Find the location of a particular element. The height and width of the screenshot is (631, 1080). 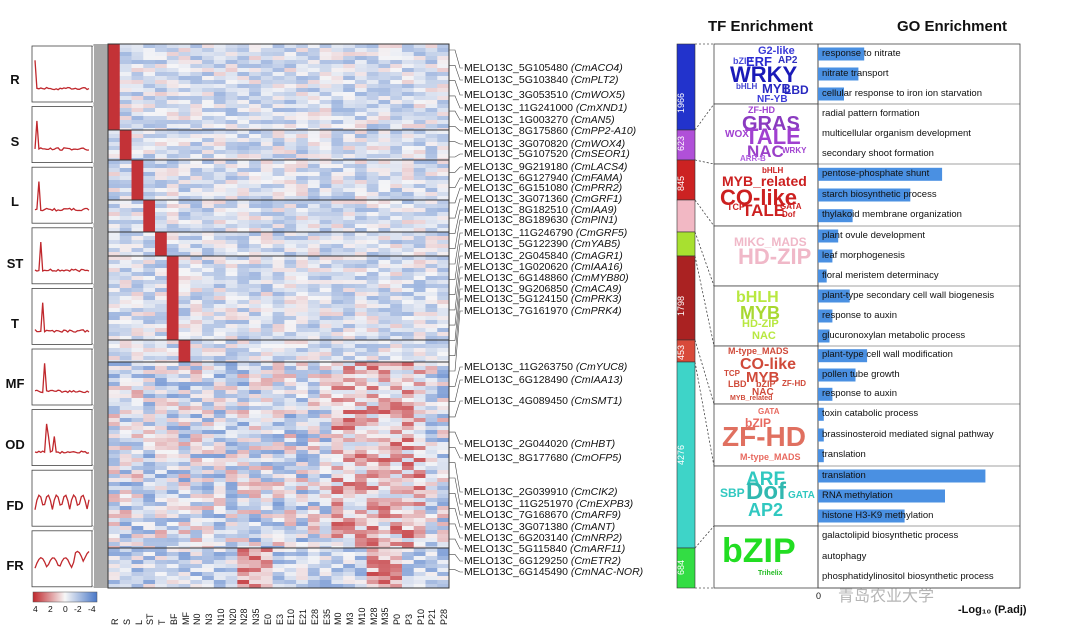

go-term: plant ovule development is located at coordinates (873, 235).